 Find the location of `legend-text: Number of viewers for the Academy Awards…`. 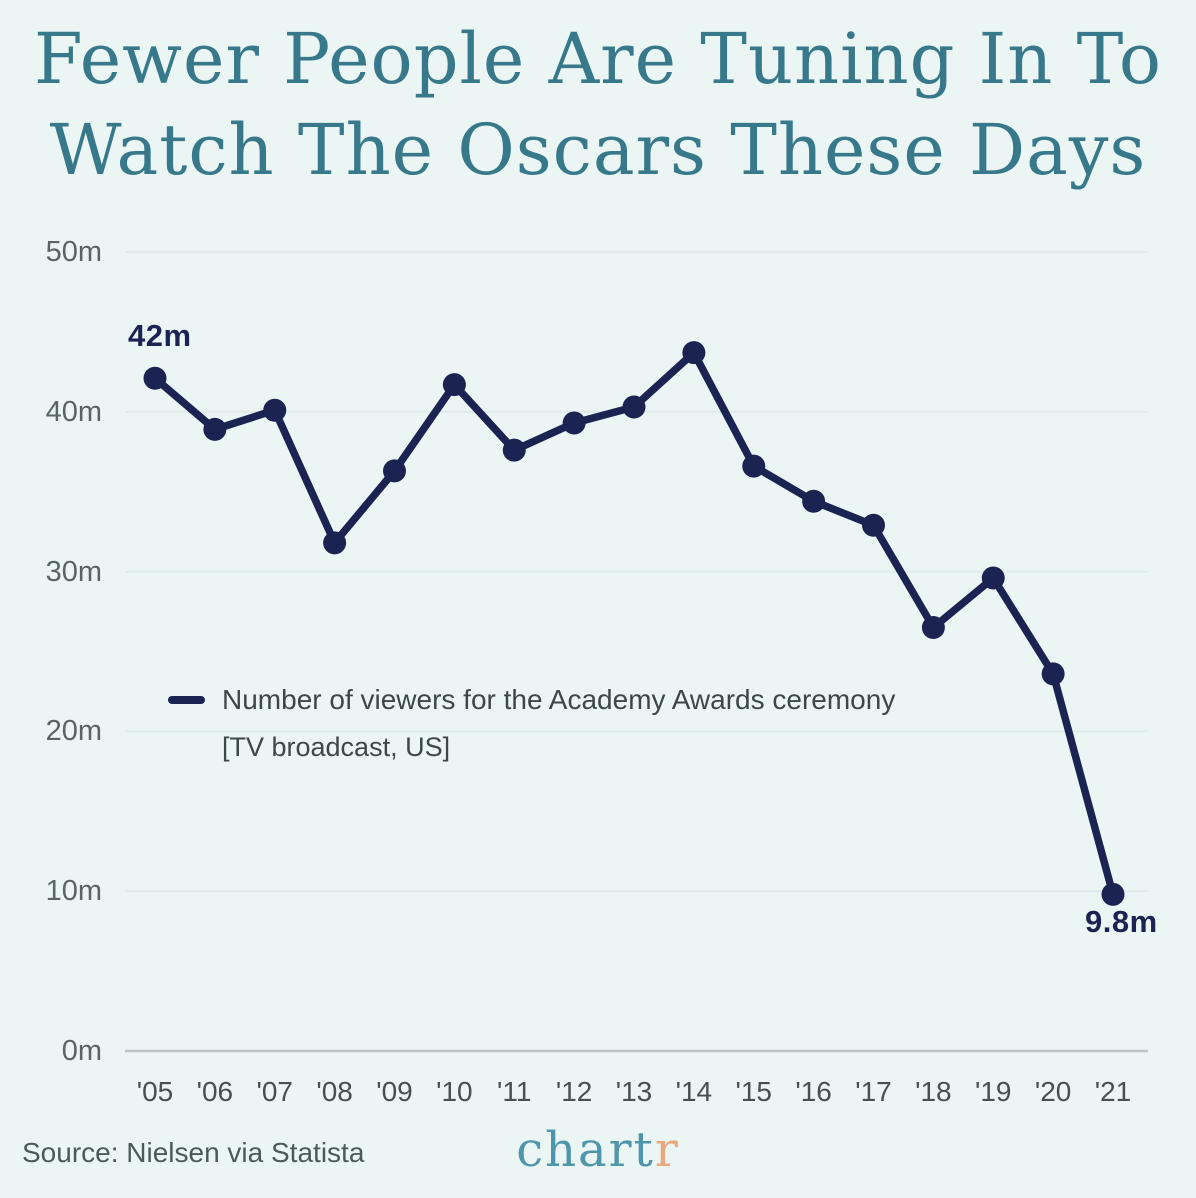

legend-text: Number of viewers for the Academy Awards… is located at coordinates (622, 723).